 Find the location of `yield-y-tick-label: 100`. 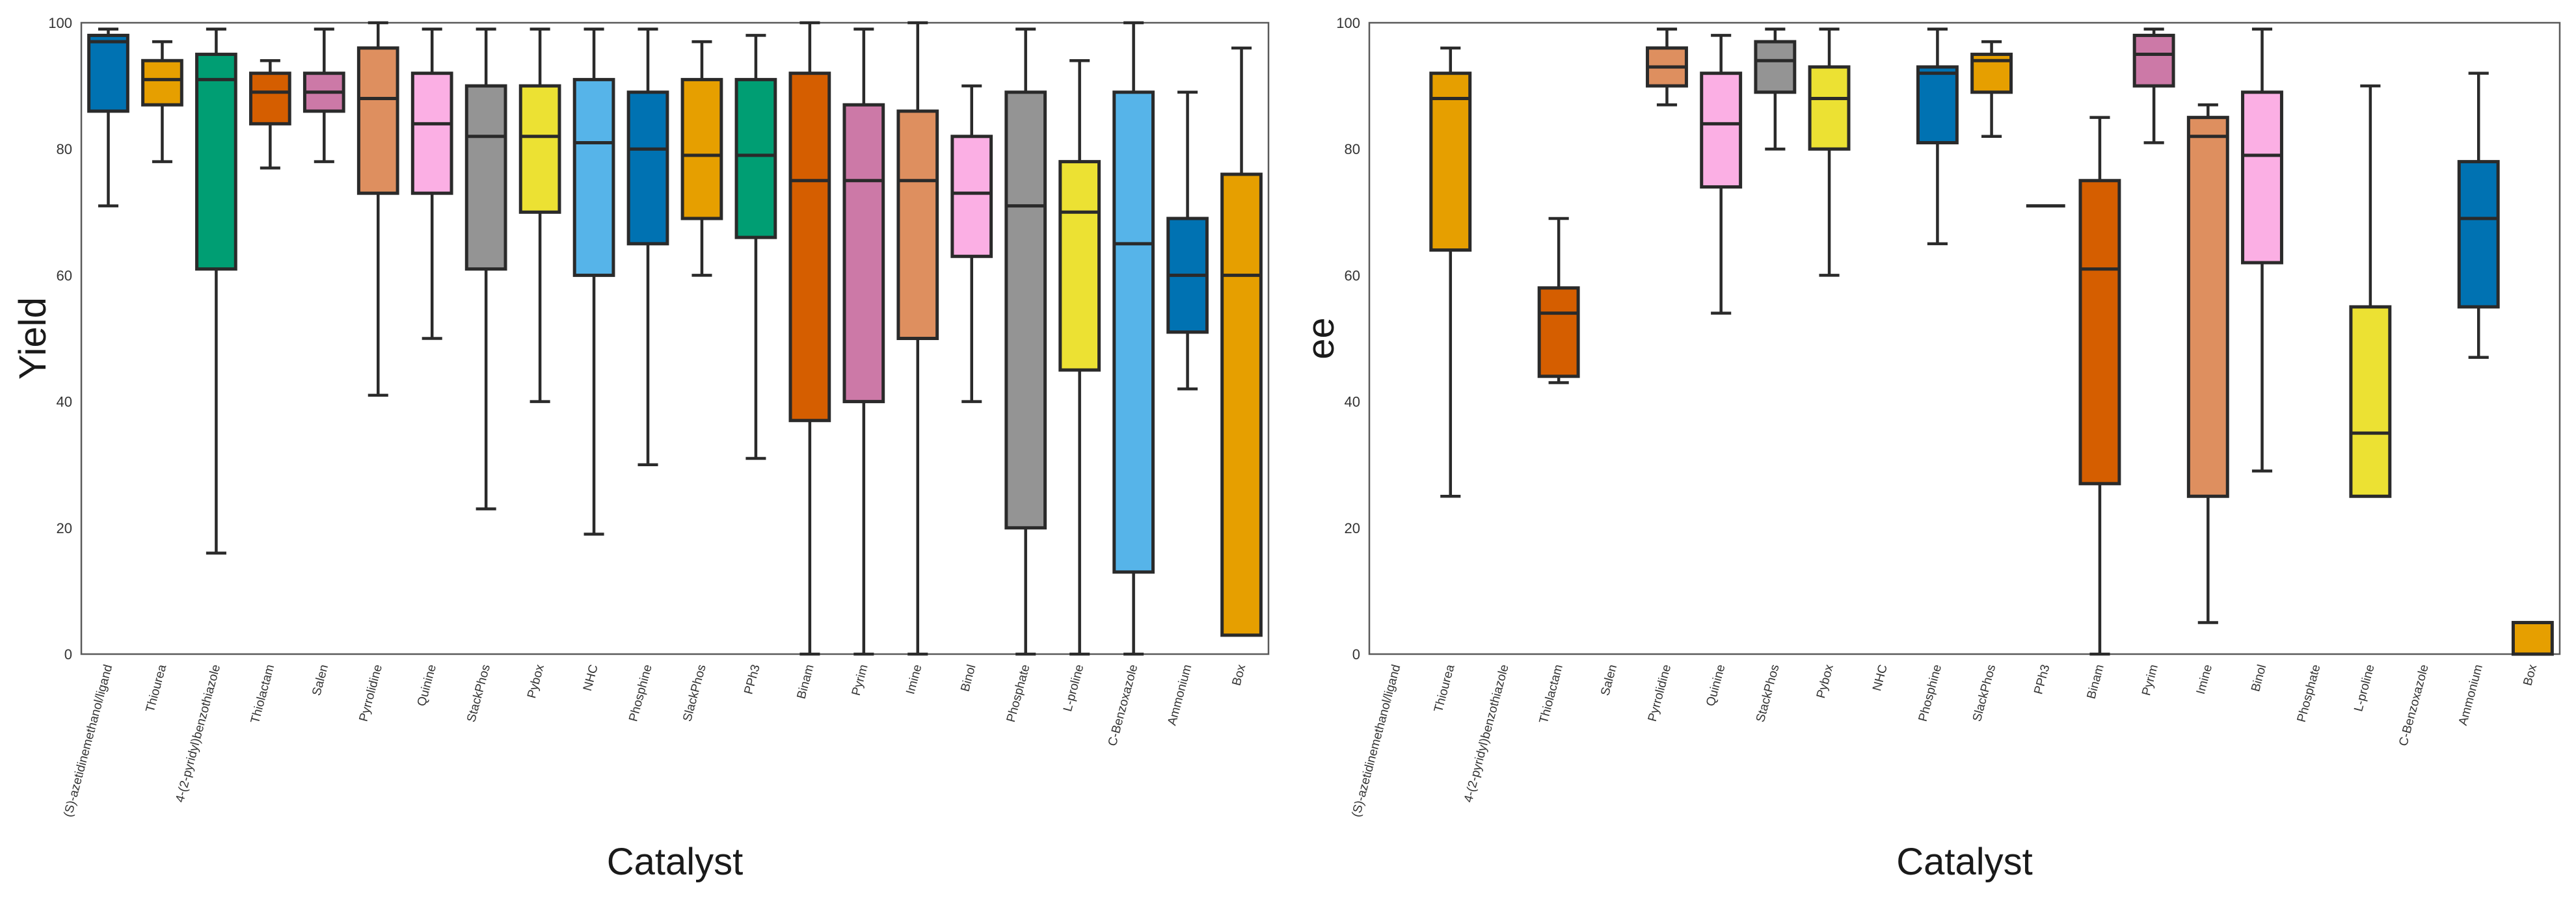

yield-y-tick-label: 100 is located at coordinates (60, 23).